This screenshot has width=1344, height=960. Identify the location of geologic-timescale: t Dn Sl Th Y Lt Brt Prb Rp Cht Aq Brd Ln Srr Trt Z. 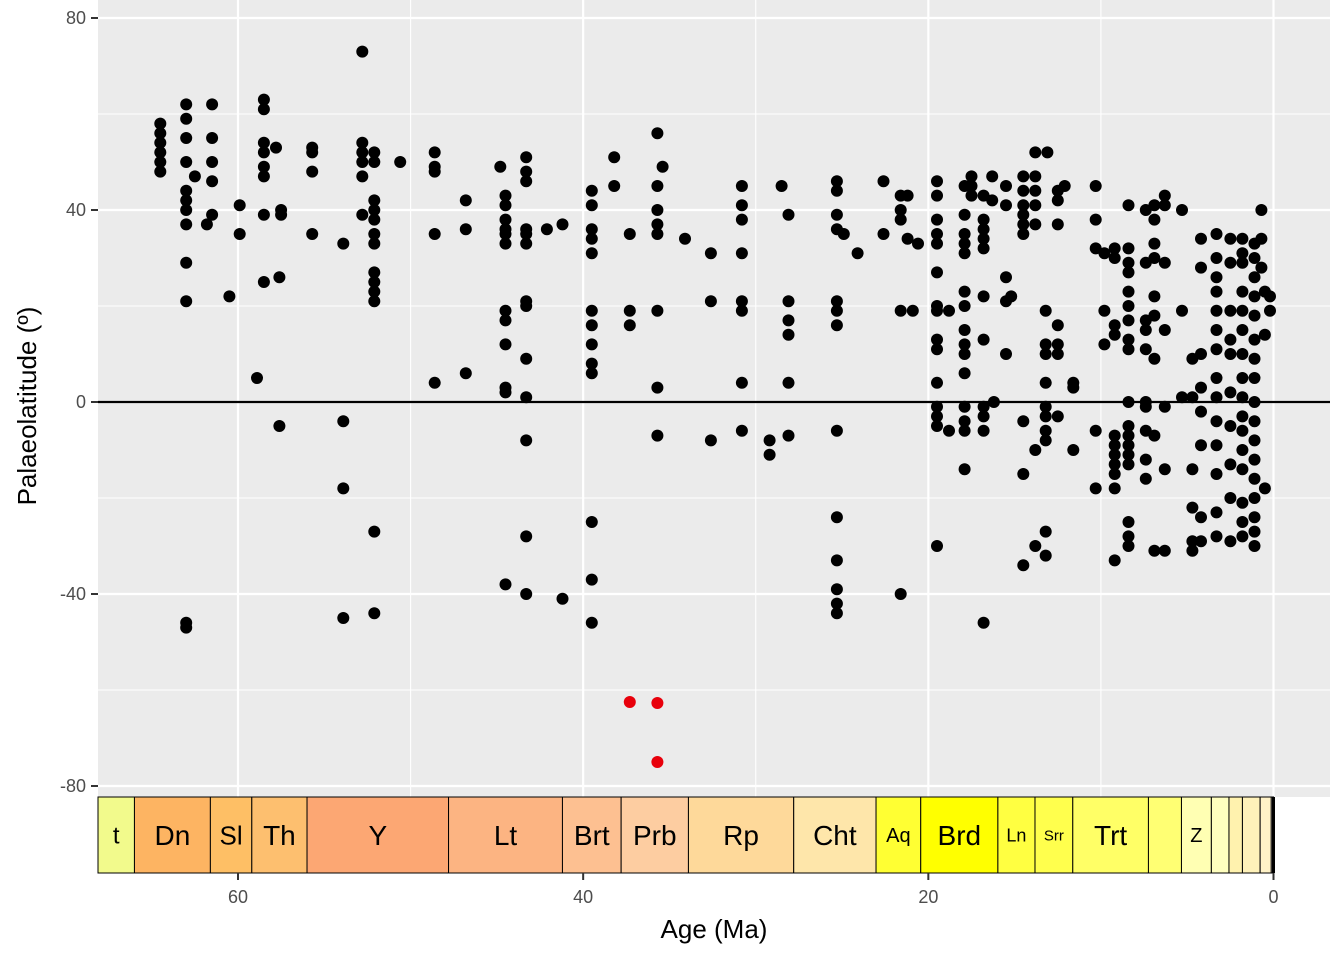
(686, 835).